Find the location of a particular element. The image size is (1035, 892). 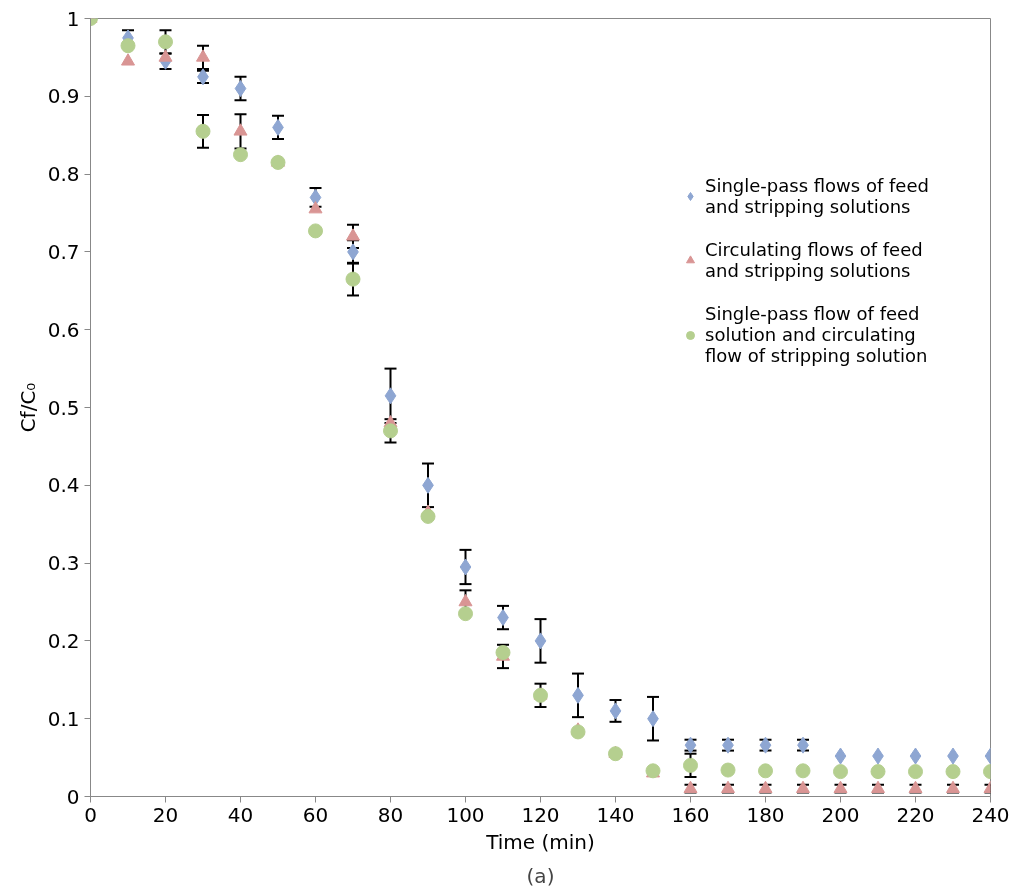

legend-label: Single-pass flow of feed solution and circulating flow of stripping solution is located at coordinates (816, 334).